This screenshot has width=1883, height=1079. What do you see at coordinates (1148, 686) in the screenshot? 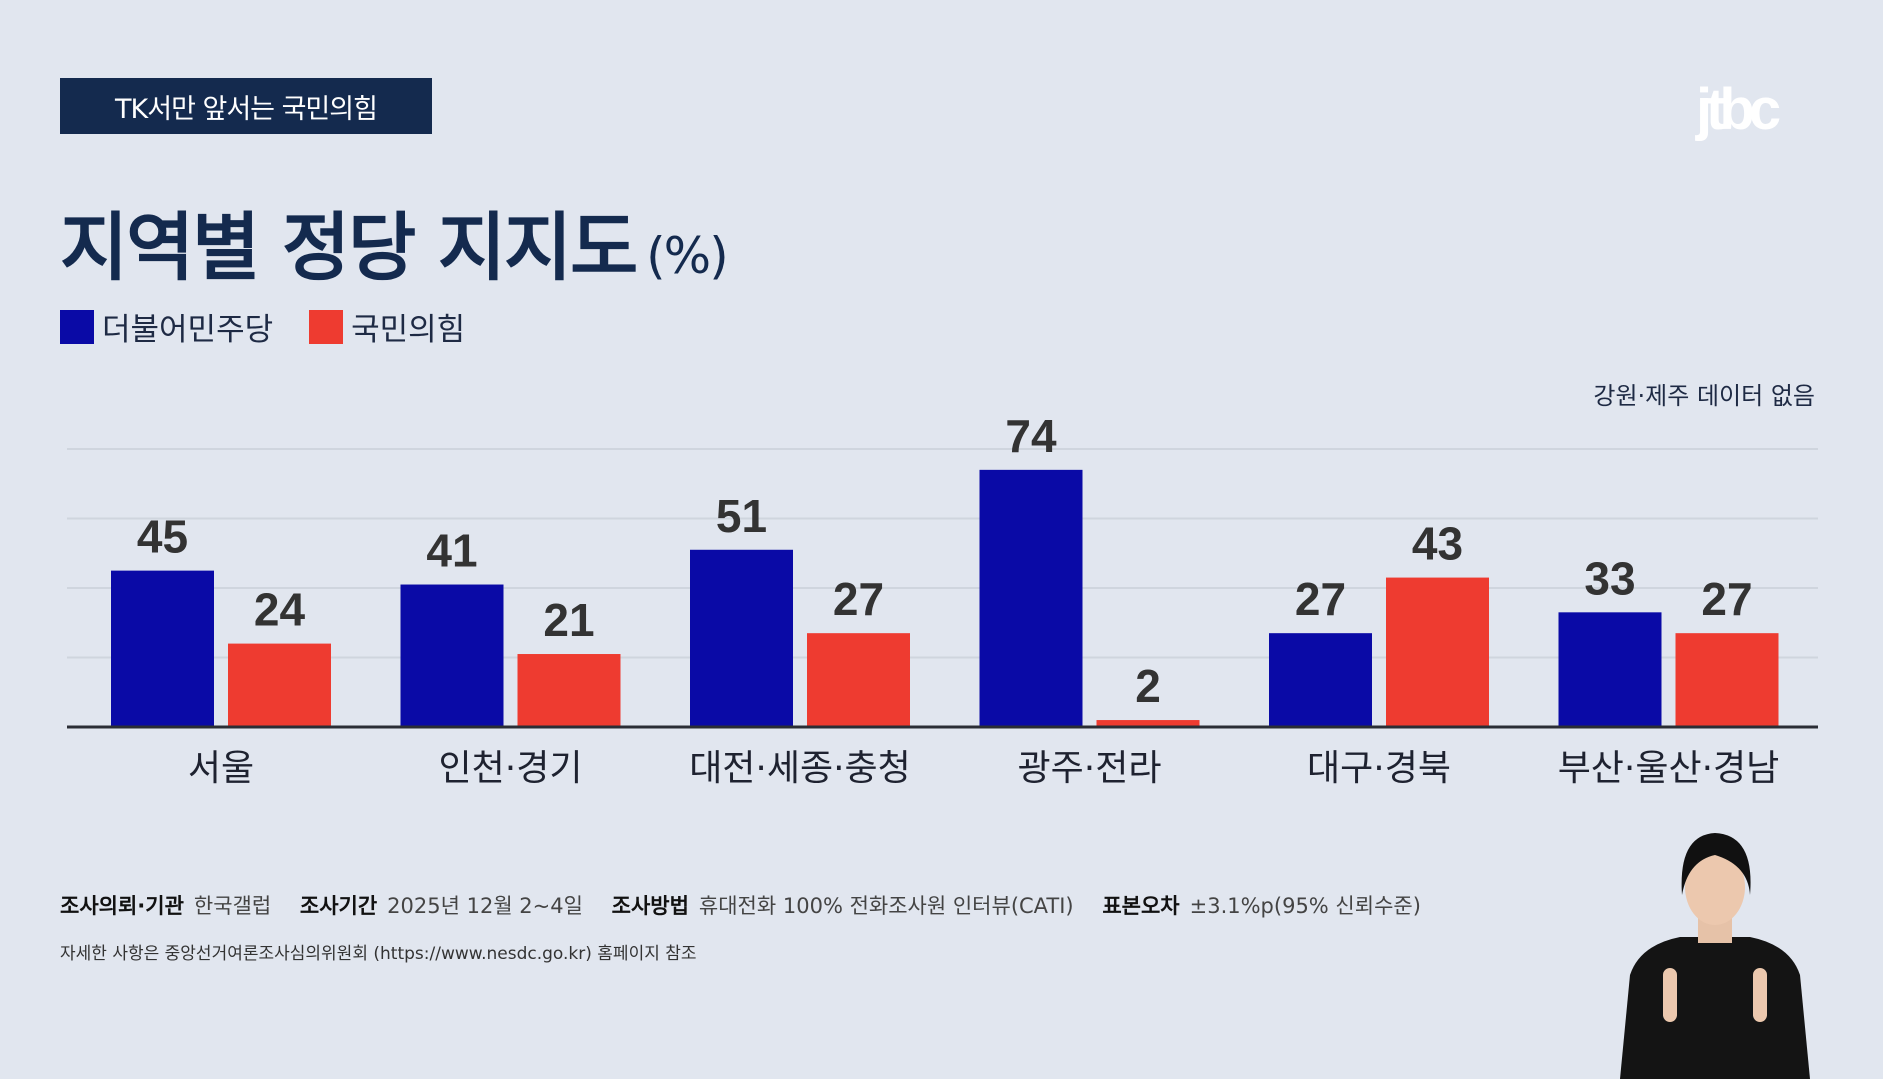
I see `data-label: 2` at bounding box center [1148, 686].